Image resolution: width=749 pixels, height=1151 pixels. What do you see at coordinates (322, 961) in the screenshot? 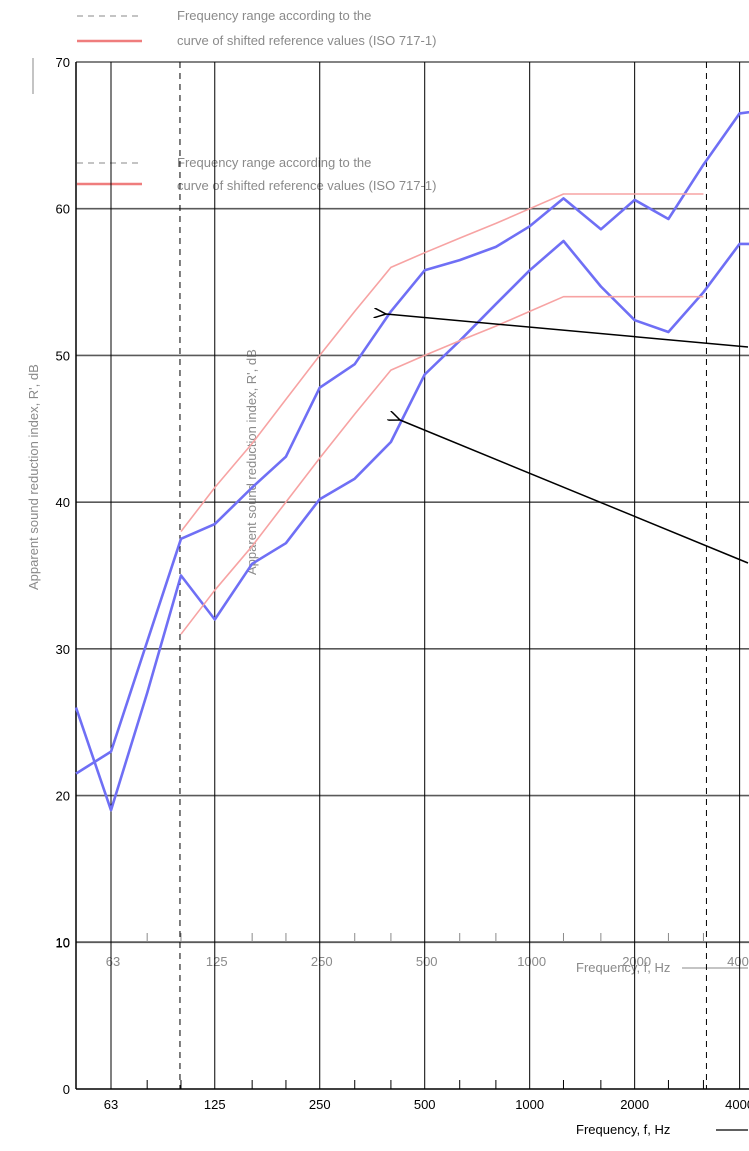
I see `ghost-x-tick-label: 250` at bounding box center [322, 961].